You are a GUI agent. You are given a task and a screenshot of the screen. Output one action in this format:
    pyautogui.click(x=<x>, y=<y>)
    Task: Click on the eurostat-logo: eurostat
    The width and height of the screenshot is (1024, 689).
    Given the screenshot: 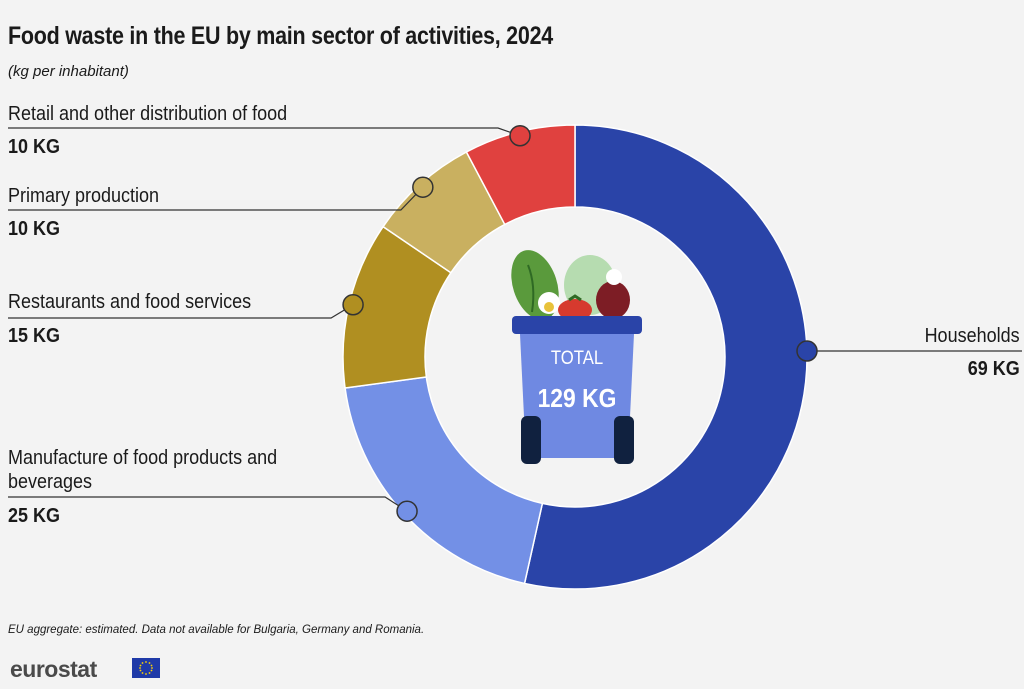 What is the action you would take?
    pyautogui.click(x=53, y=669)
    